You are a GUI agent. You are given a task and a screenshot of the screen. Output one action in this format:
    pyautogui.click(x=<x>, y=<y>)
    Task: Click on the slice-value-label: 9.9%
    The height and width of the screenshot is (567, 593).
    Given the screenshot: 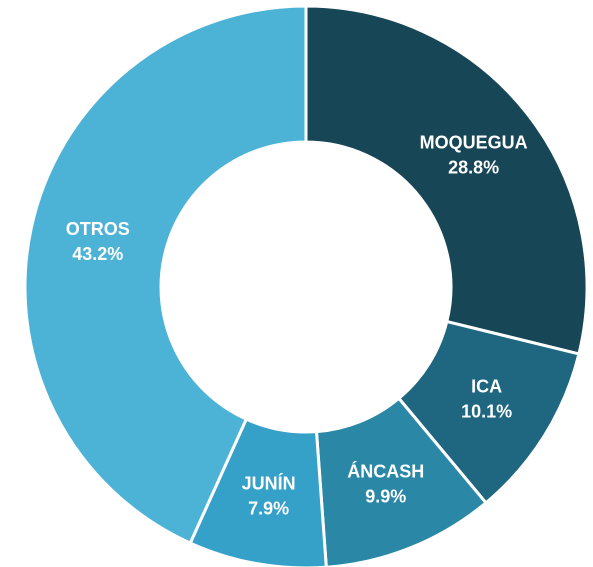 What is the action you would take?
    pyautogui.click(x=385, y=496)
    